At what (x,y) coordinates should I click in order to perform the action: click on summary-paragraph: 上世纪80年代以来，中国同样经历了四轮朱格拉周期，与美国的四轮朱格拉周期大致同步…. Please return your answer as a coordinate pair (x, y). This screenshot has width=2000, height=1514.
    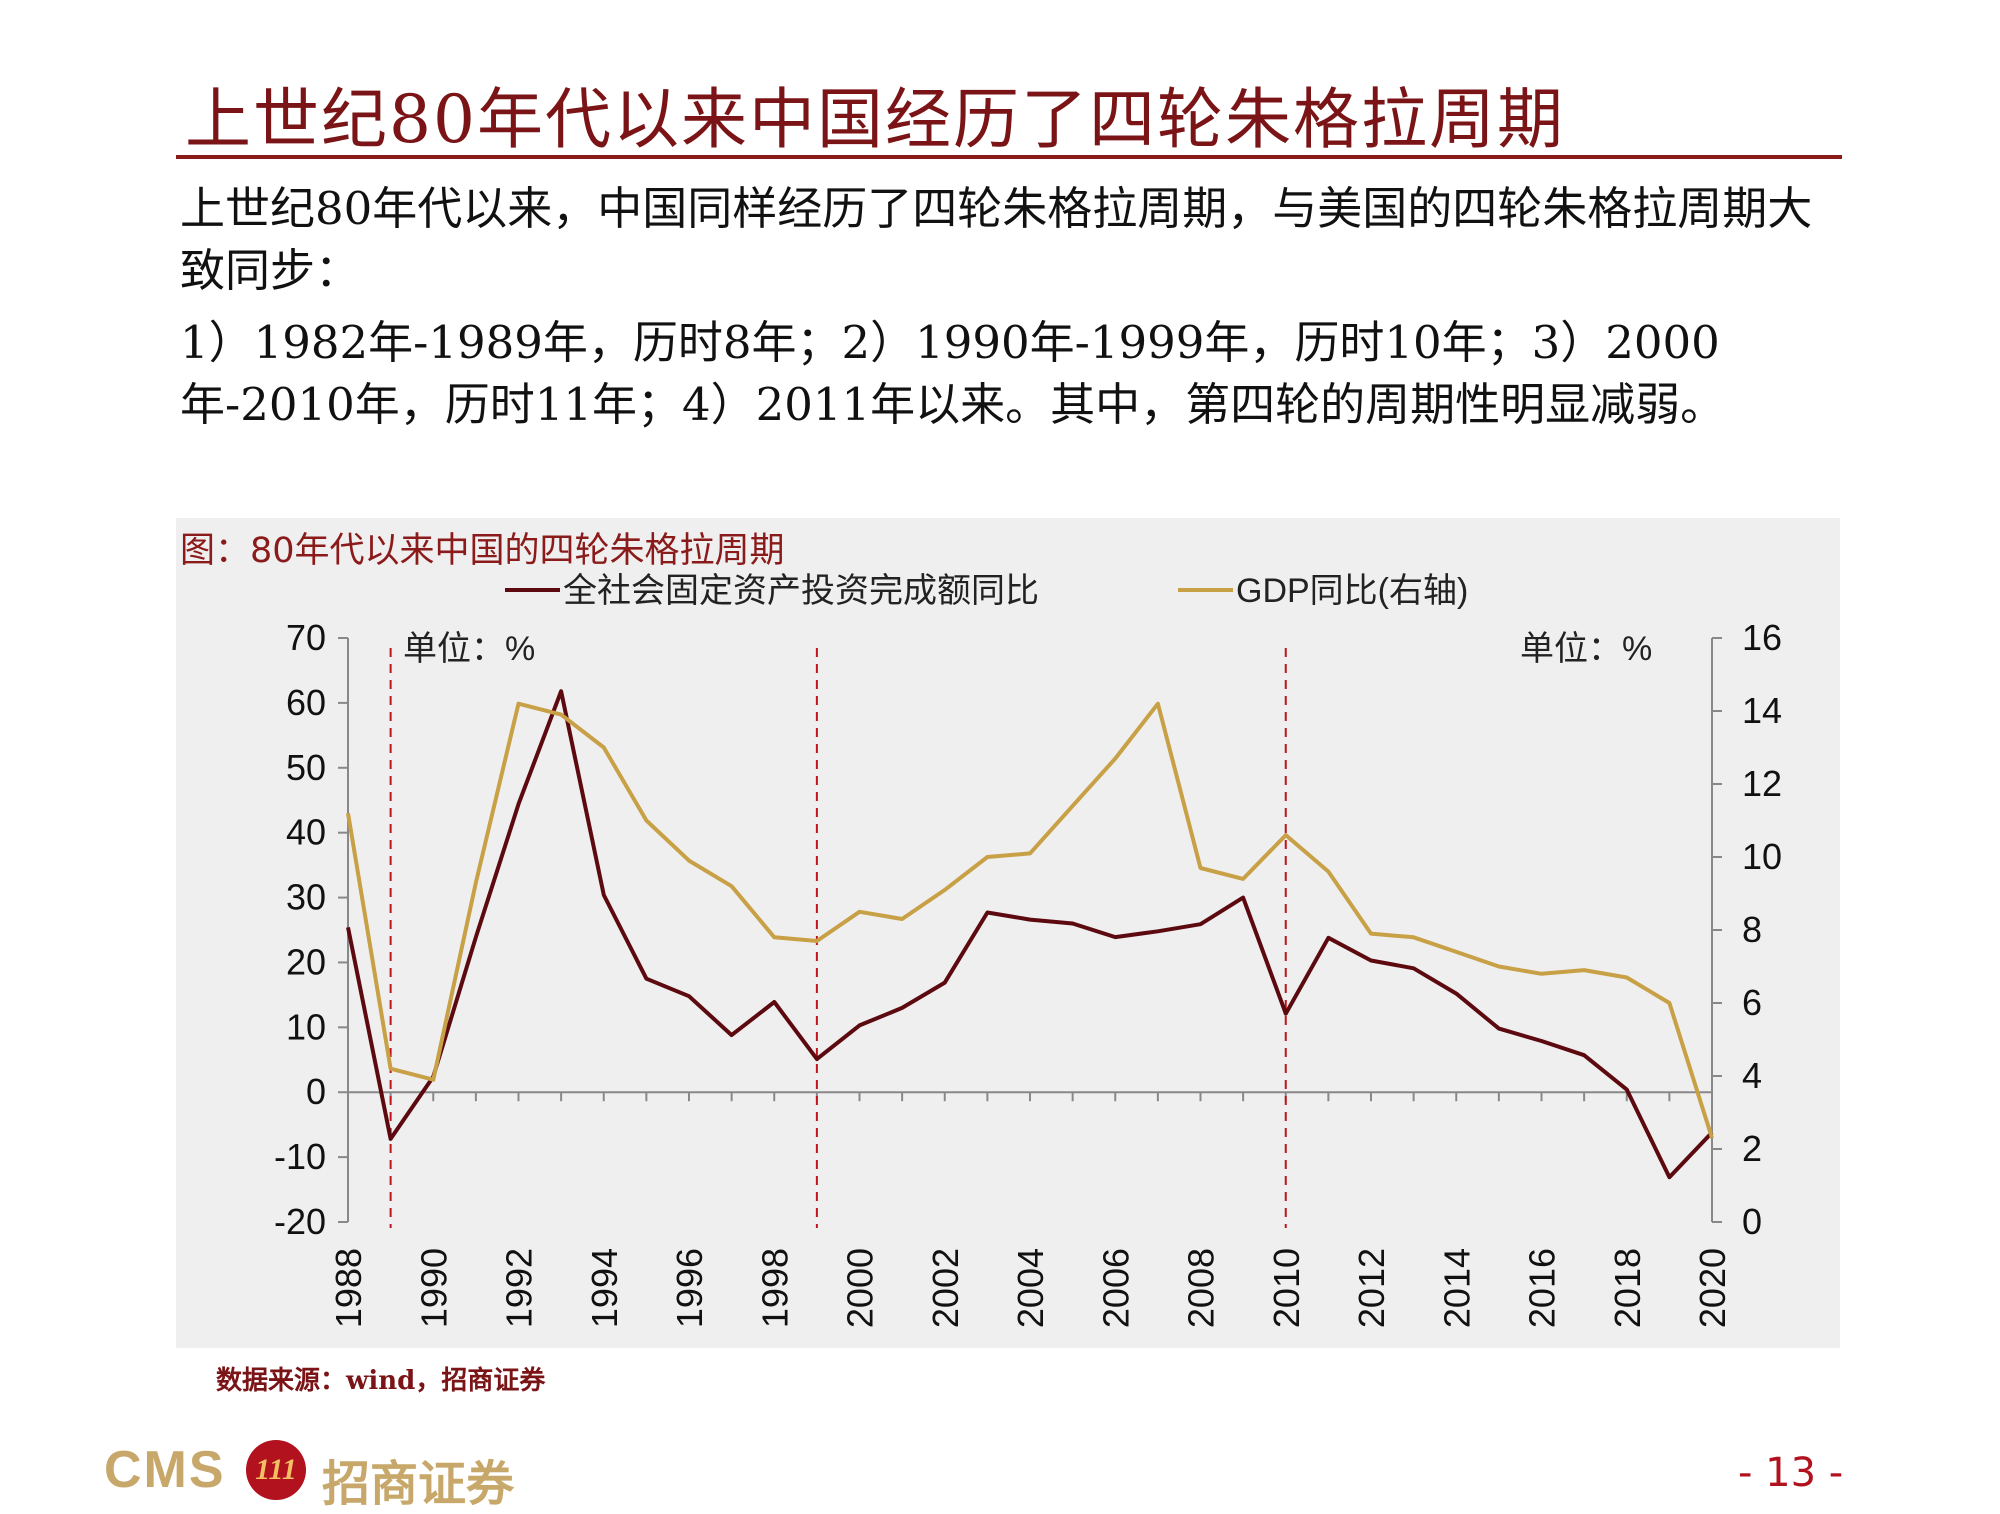
    Looking at the image, I should click on (996, 239).